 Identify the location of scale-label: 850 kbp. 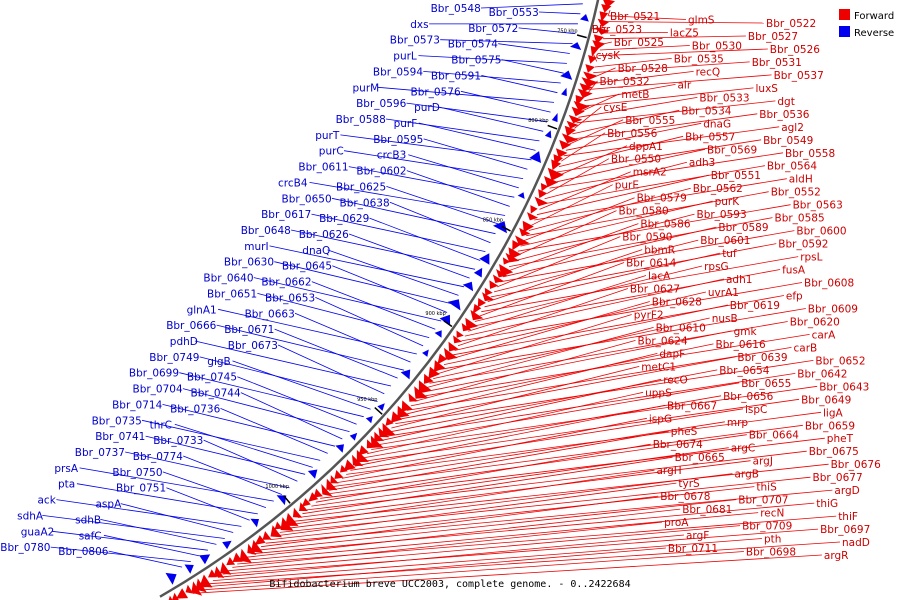
(493, 221).